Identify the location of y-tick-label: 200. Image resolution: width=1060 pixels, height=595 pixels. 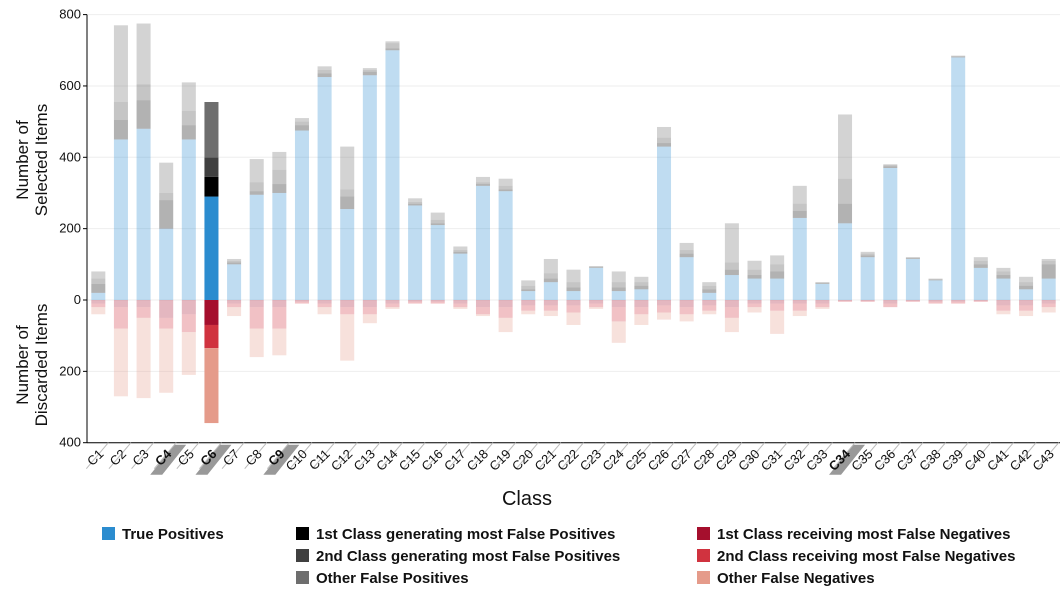
(70, 228).